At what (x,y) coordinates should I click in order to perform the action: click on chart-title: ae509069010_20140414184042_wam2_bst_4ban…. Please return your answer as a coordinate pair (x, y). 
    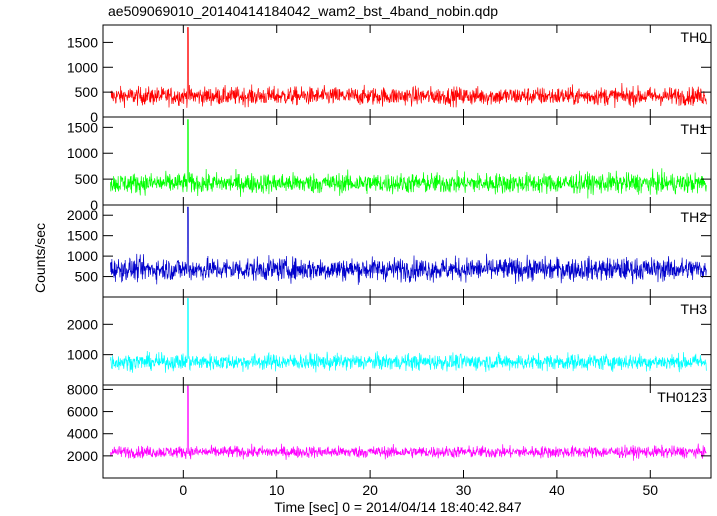
    Looking at the image, I should click on (303, 11).